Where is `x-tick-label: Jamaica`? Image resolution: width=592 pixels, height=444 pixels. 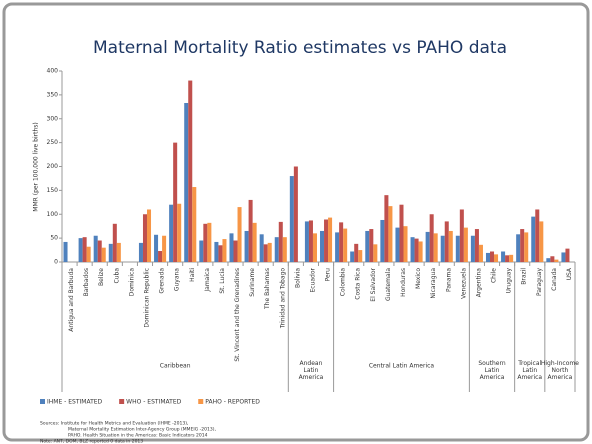 x-tick-label: Jamaica is located at coordinates (207, 280).